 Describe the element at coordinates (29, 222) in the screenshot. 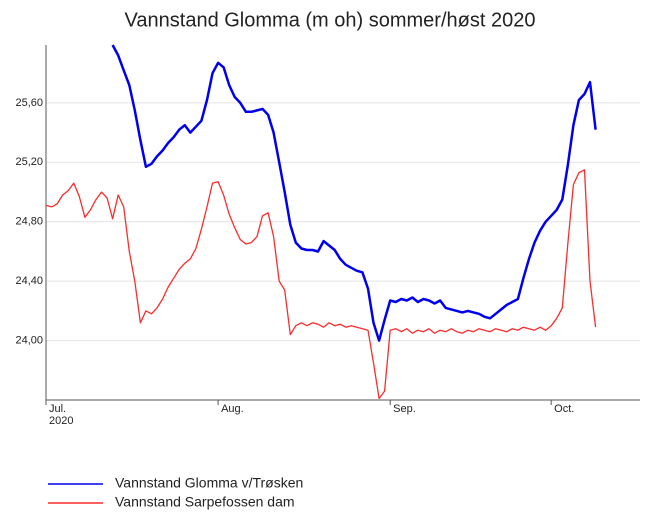

I see `y-tick-label: 24,80` at that location.